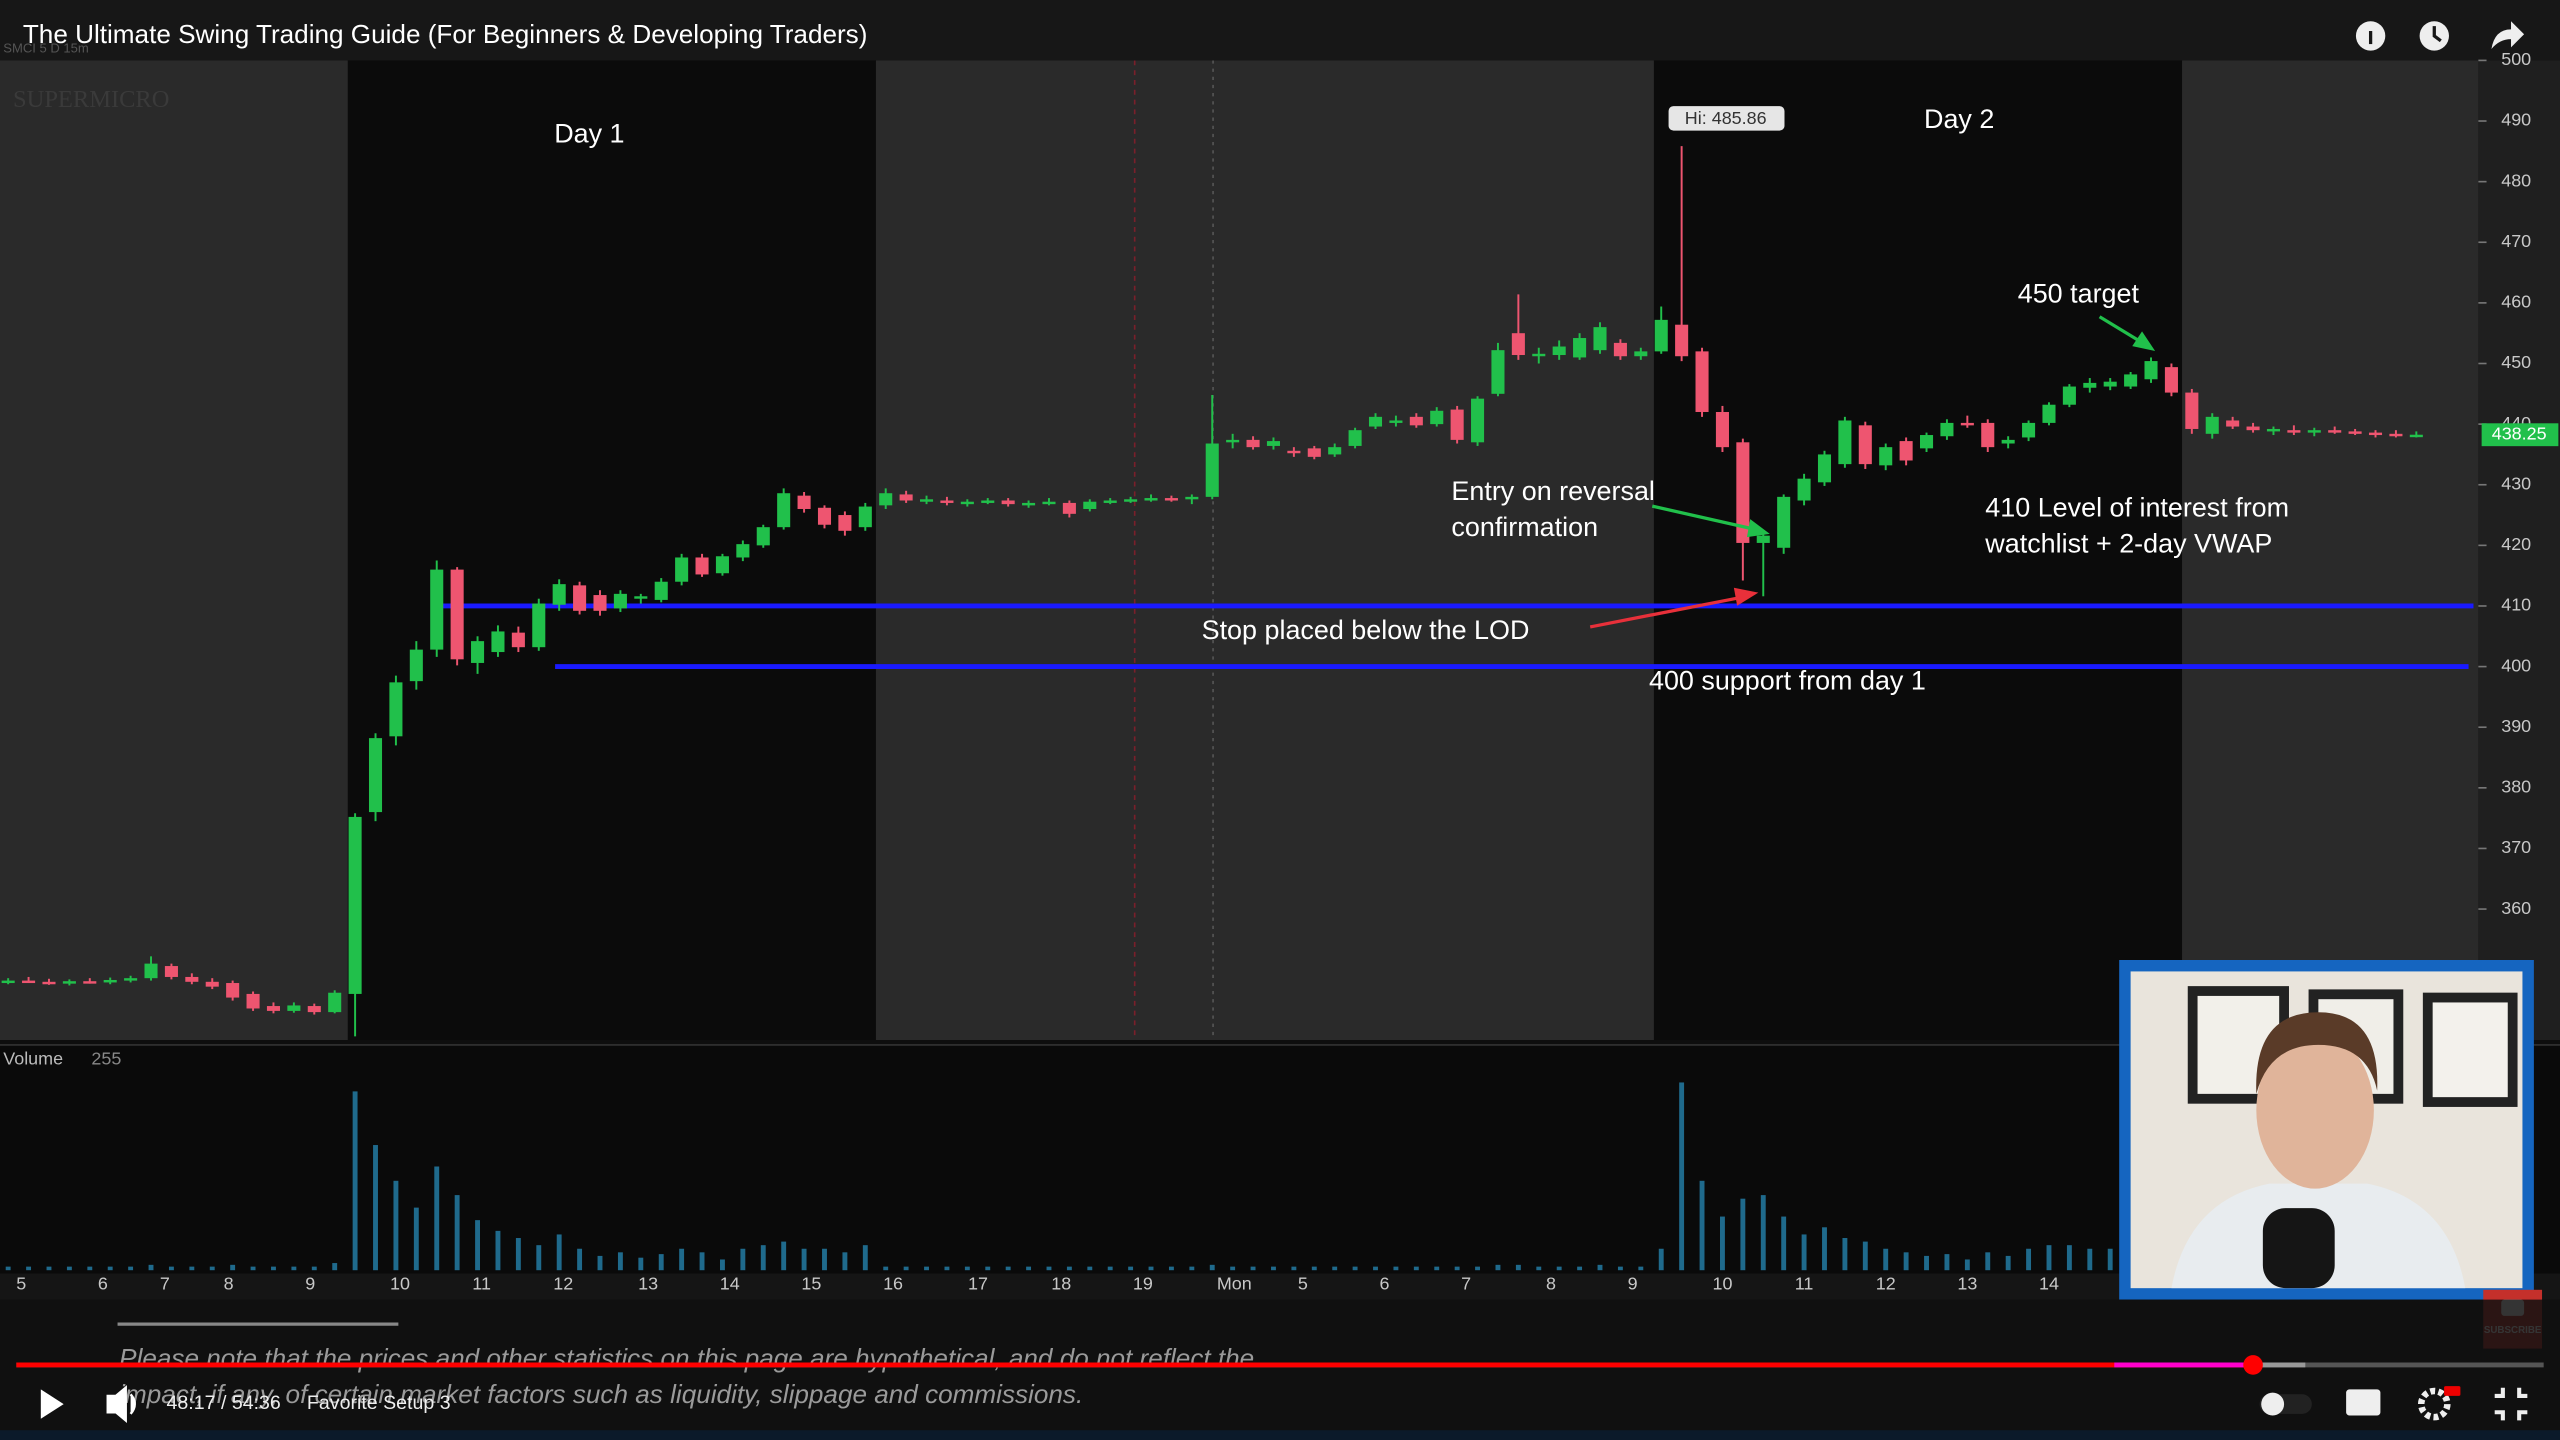 The width and height of the screenshot is (2560, 1440). Describe the element at coordinates (2511, 1404) in the screenshot. I see `fullscreen-button` at that location.